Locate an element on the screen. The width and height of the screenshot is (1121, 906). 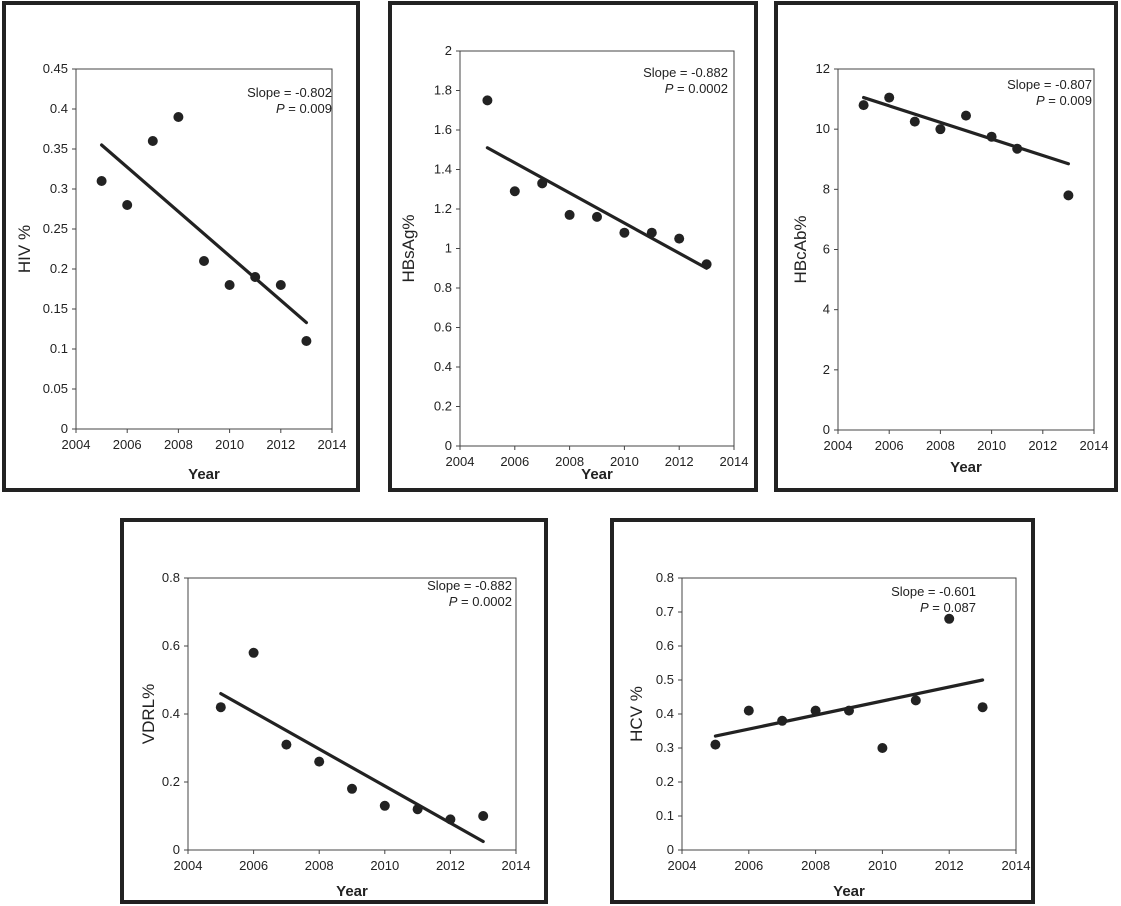
y-tick-label: 1.6 is located at coordinates (443, 129).